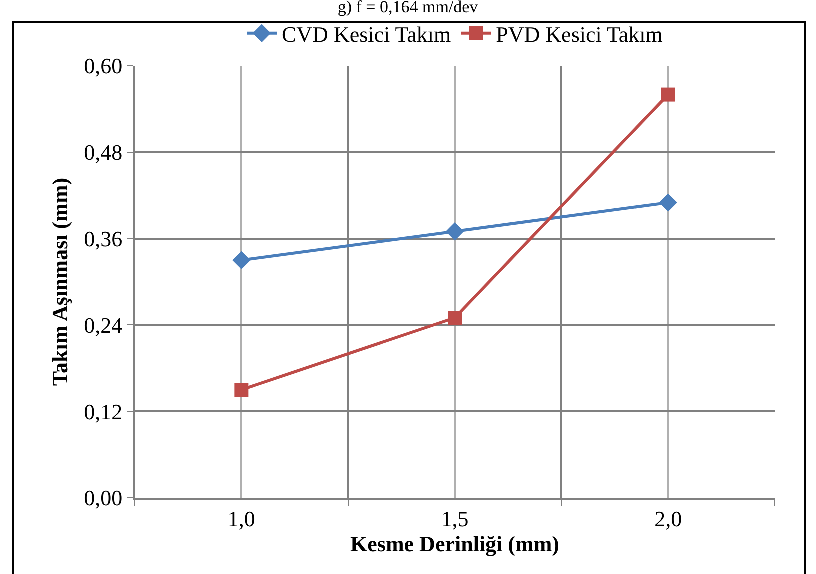  What do you see at coordinates (668, 519) in the screenshot?
I see `x-tick-label: 2,0` at bounding box center [668, 519].